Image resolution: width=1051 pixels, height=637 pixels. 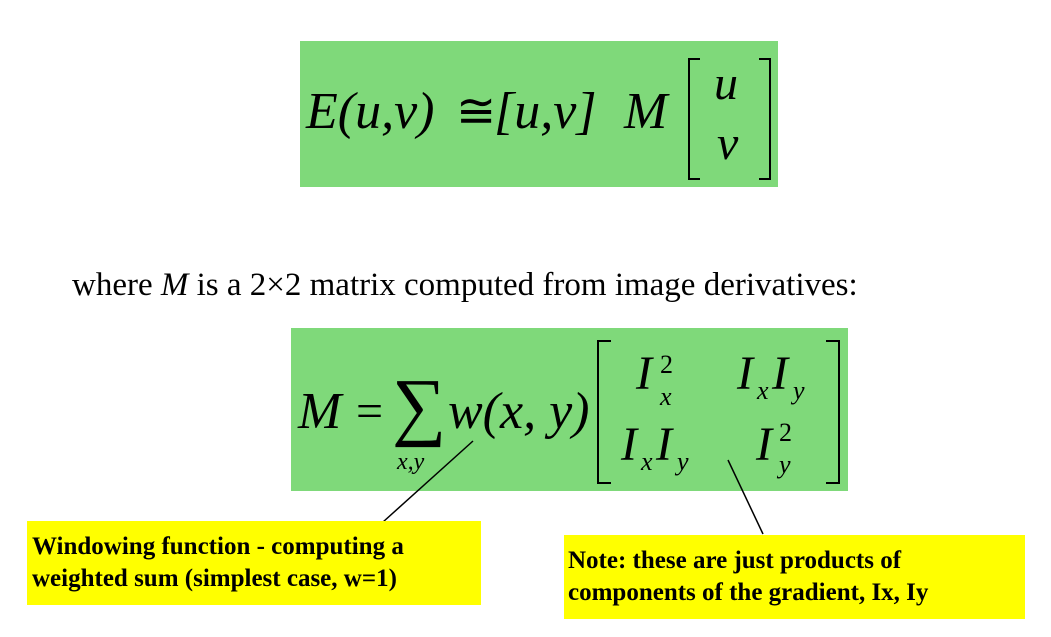 I want to click on row-vector: [u,v], so click(x=545, y=111).